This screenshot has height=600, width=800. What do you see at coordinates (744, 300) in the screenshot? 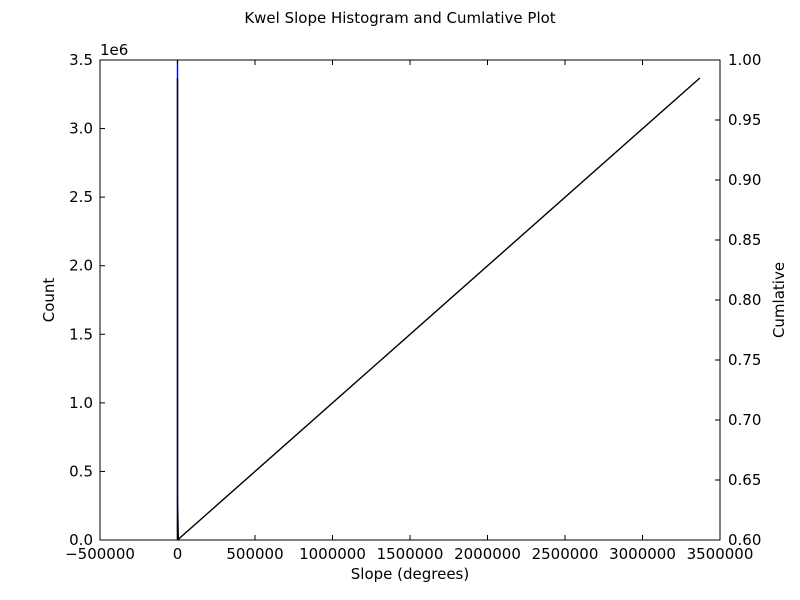
I see `y-right-tick-label: 0.80` at bounding box center [744, 300].